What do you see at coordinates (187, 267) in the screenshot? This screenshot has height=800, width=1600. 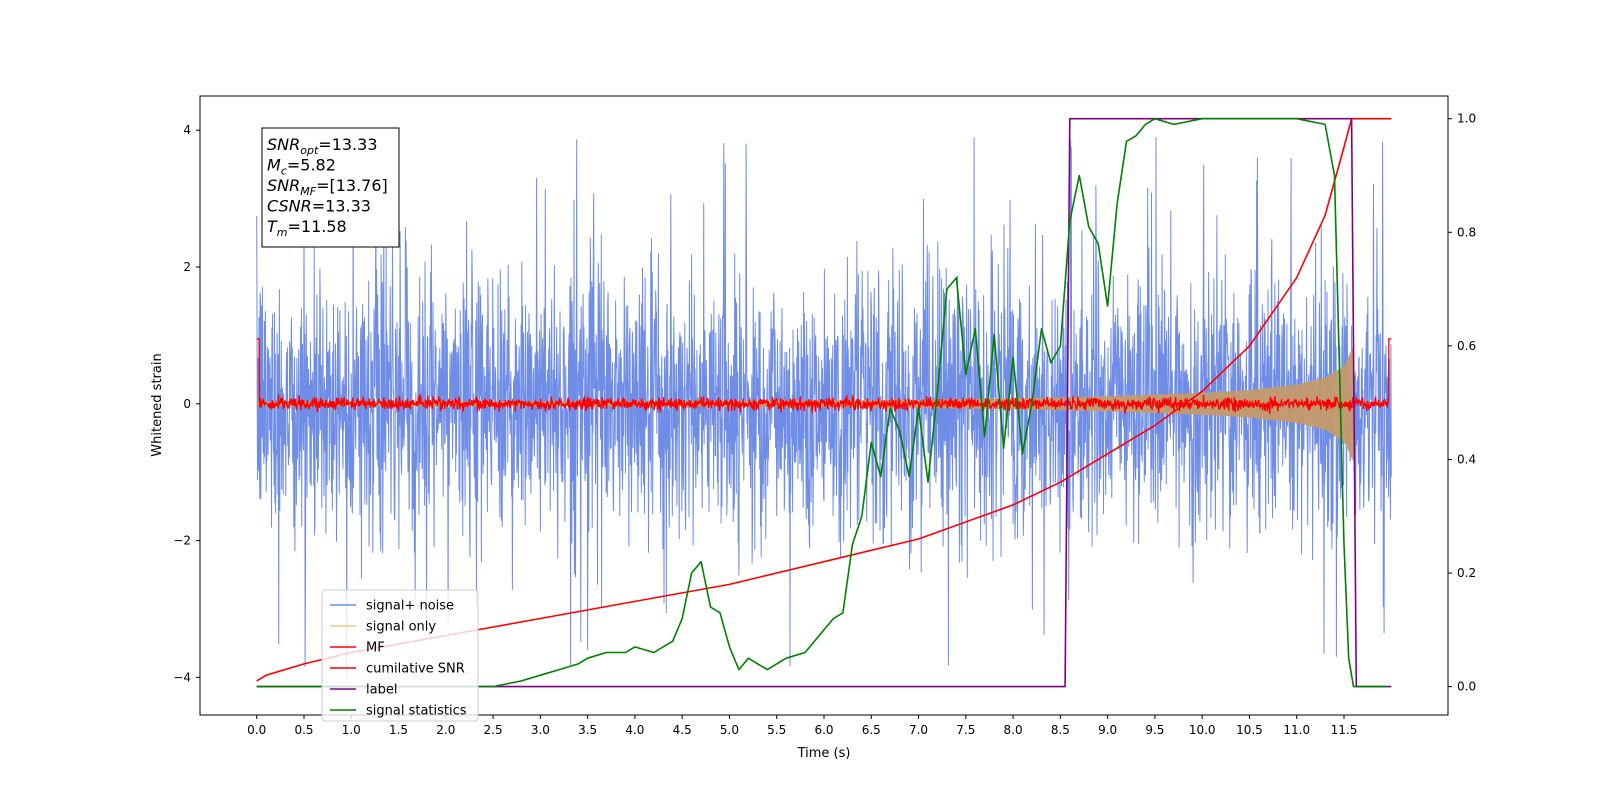 I see `y-tick-label-left: 2` at bounding box center [187, 267].